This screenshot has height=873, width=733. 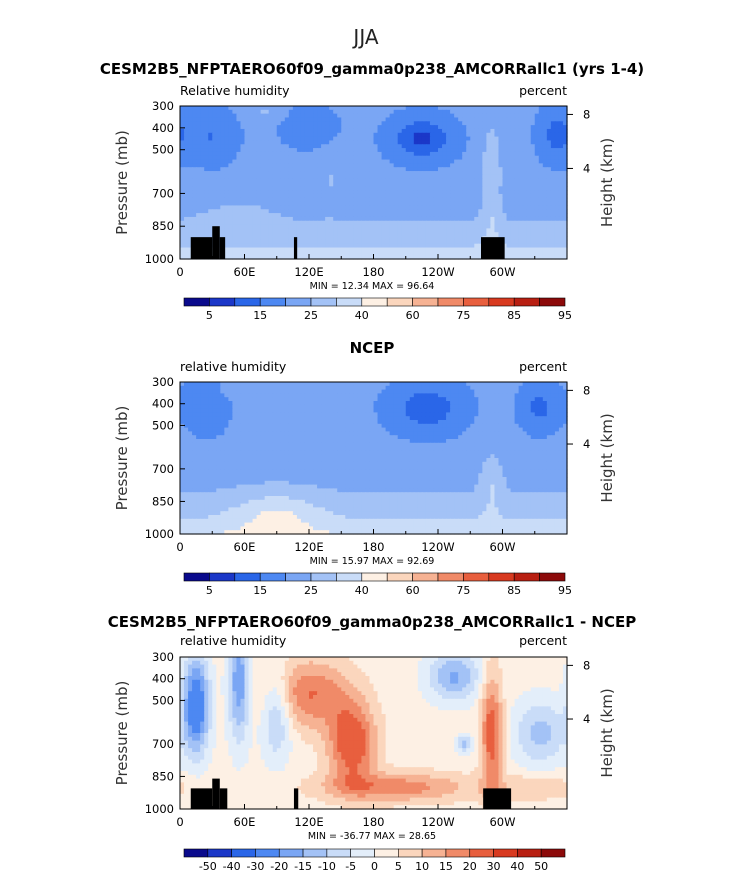 I want to click on x-tick-label: 60W, so click(x=502, y=272).